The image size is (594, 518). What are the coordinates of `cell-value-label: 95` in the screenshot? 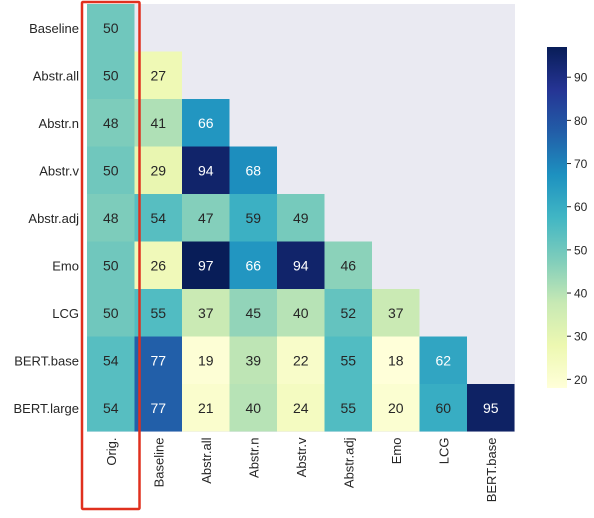 It's located at (491, 408).